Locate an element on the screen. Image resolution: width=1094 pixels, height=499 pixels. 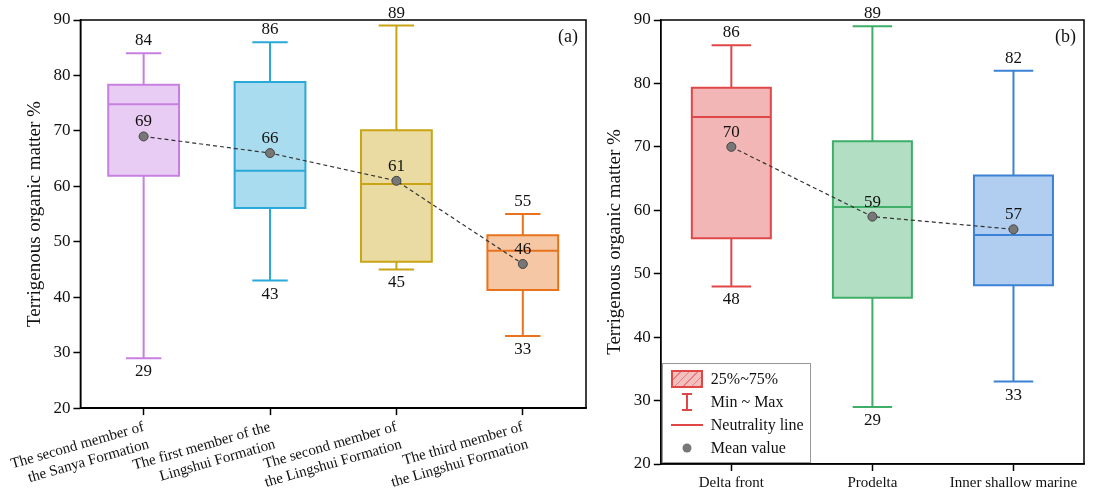
data-label: 59 is located at coordinates (872, 201).